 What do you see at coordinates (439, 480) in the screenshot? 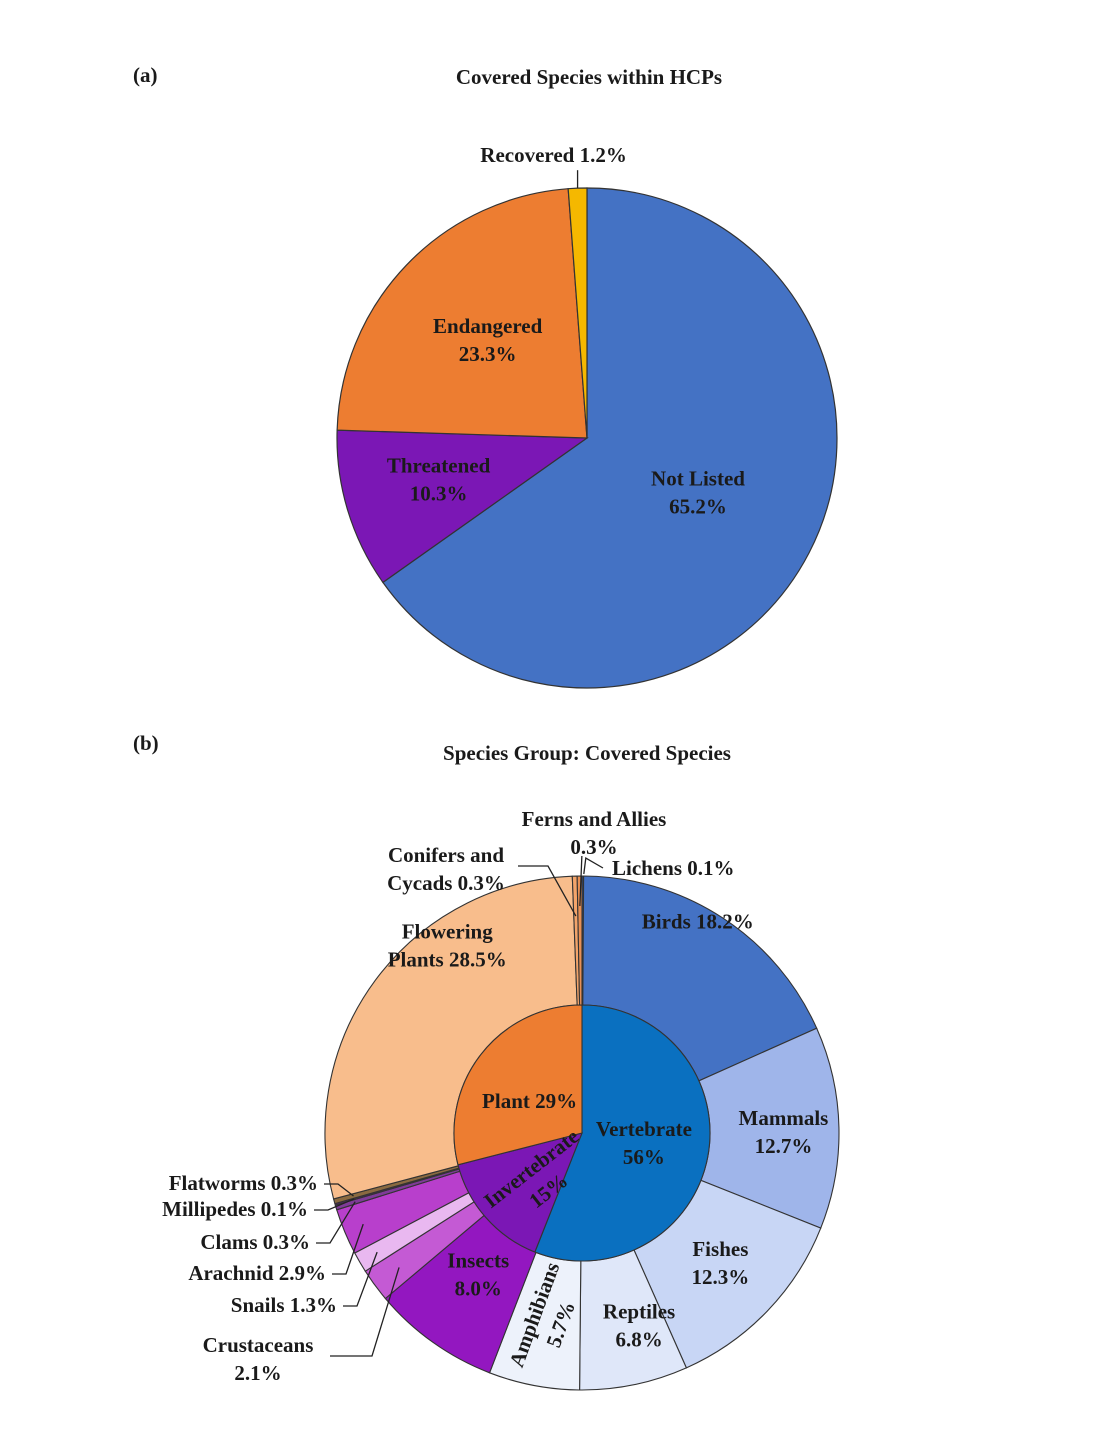
I see `label-threatened: Threatened 10.3%` at bounding box center [439, 480].